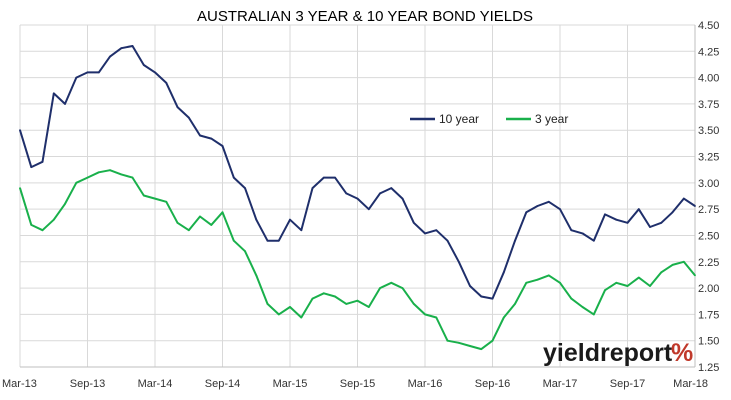 Image resolution: width=731 pixels, height=400 pixels. I want to click on y-tick-label: 1.75, so click(708, 315).